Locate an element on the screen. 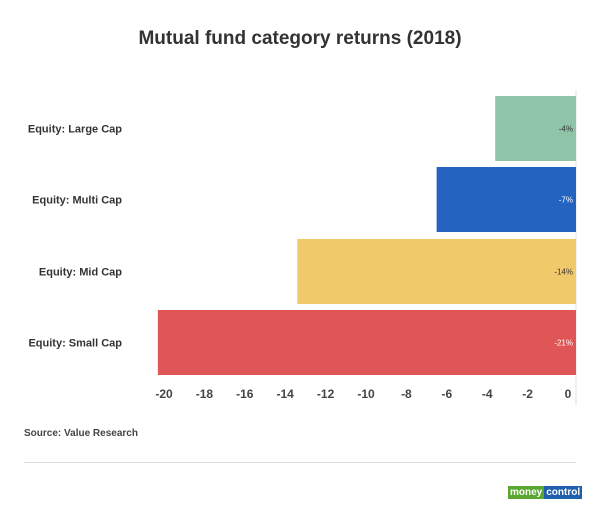  data-label: -7% is located at coordinates (566, 200).